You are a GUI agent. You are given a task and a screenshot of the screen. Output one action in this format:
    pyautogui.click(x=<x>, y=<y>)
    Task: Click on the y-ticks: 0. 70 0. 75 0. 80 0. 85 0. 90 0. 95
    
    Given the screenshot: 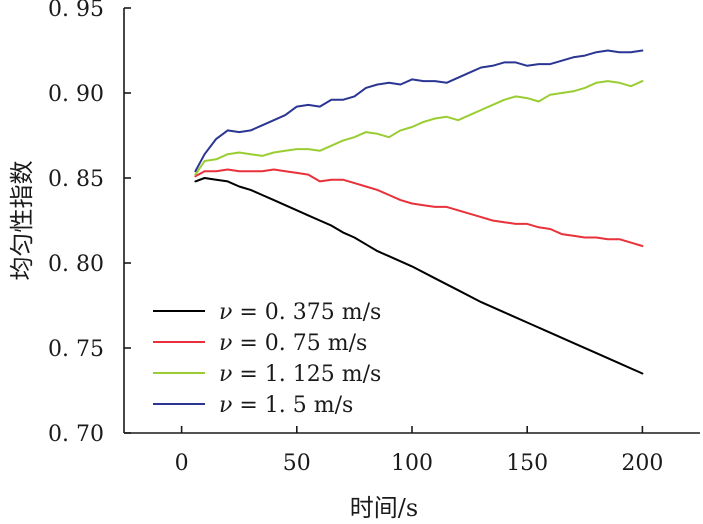 What is the action you would take?
    pyautogui.click(x=89, y=223)
    